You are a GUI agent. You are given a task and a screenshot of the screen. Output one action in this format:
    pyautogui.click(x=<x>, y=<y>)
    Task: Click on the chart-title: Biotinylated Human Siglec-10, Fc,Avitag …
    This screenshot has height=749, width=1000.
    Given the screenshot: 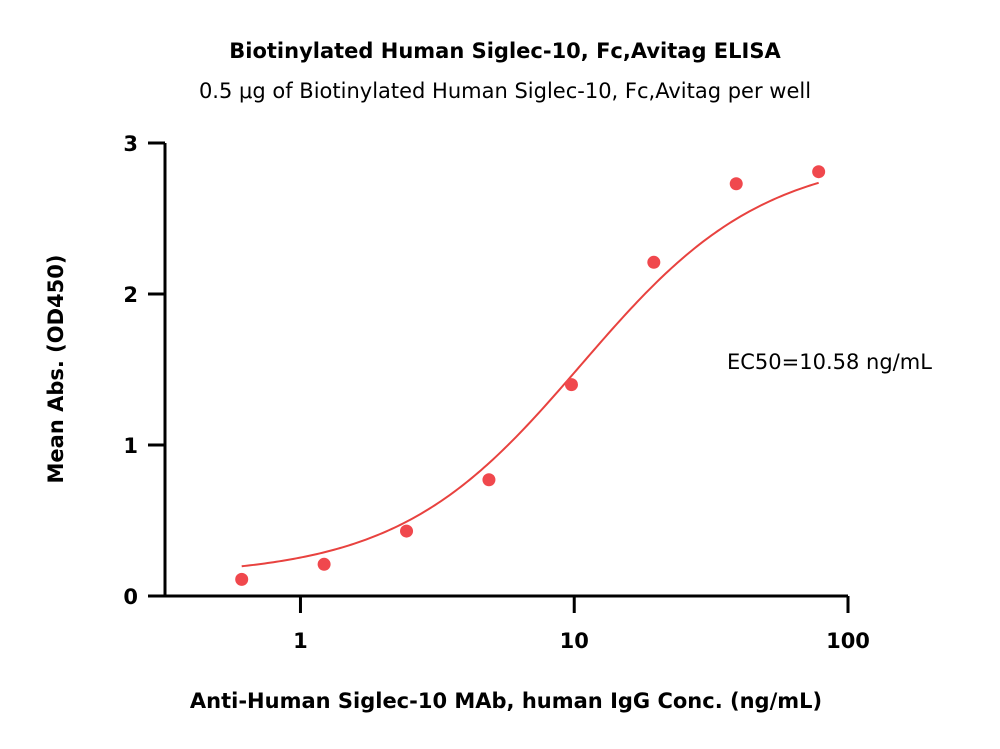 What is the action you would take?
    pyautogui.click(x=505, y=51)
    